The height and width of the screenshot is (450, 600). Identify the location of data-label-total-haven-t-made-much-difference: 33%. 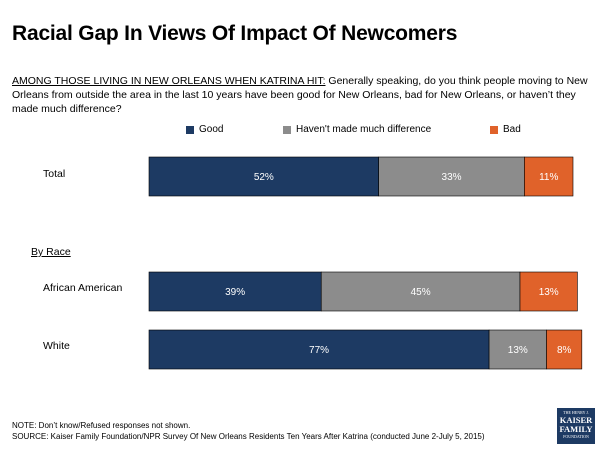
(452, 177).